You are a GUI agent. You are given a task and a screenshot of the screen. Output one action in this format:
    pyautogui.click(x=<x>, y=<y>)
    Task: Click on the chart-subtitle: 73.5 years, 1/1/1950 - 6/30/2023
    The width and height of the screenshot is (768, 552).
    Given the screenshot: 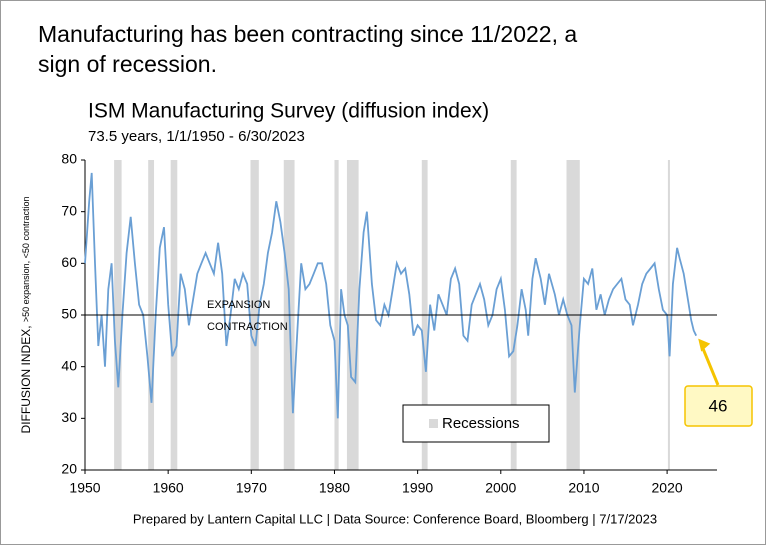 What is the action you would take?
    pyautogui.click(x=196, y=136)
    